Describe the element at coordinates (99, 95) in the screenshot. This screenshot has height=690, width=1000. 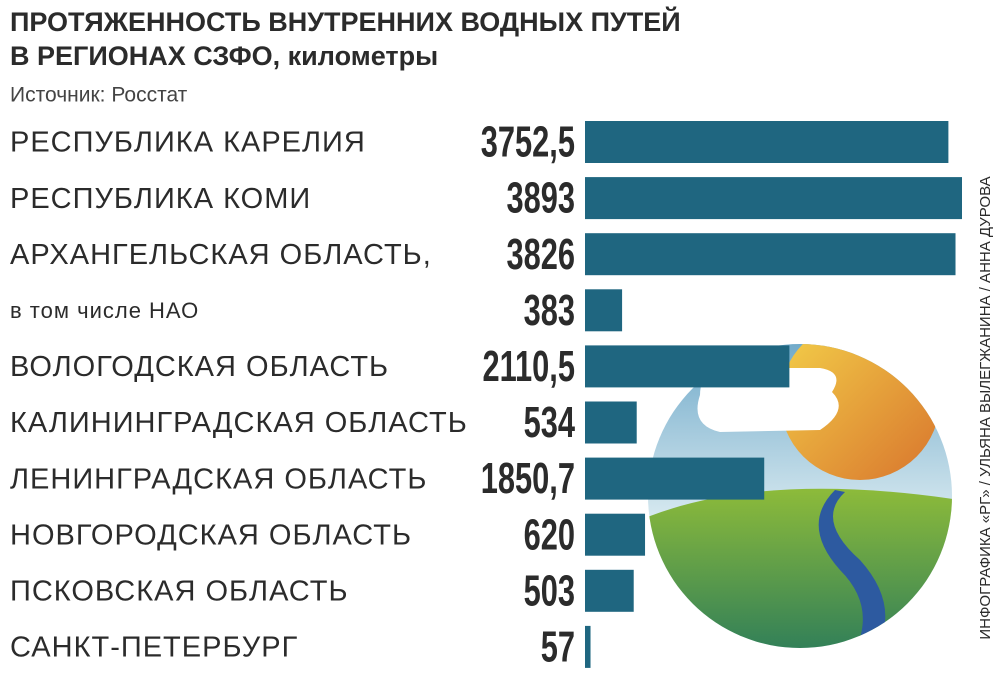
I see `source: Источник: Росстат` at that location.